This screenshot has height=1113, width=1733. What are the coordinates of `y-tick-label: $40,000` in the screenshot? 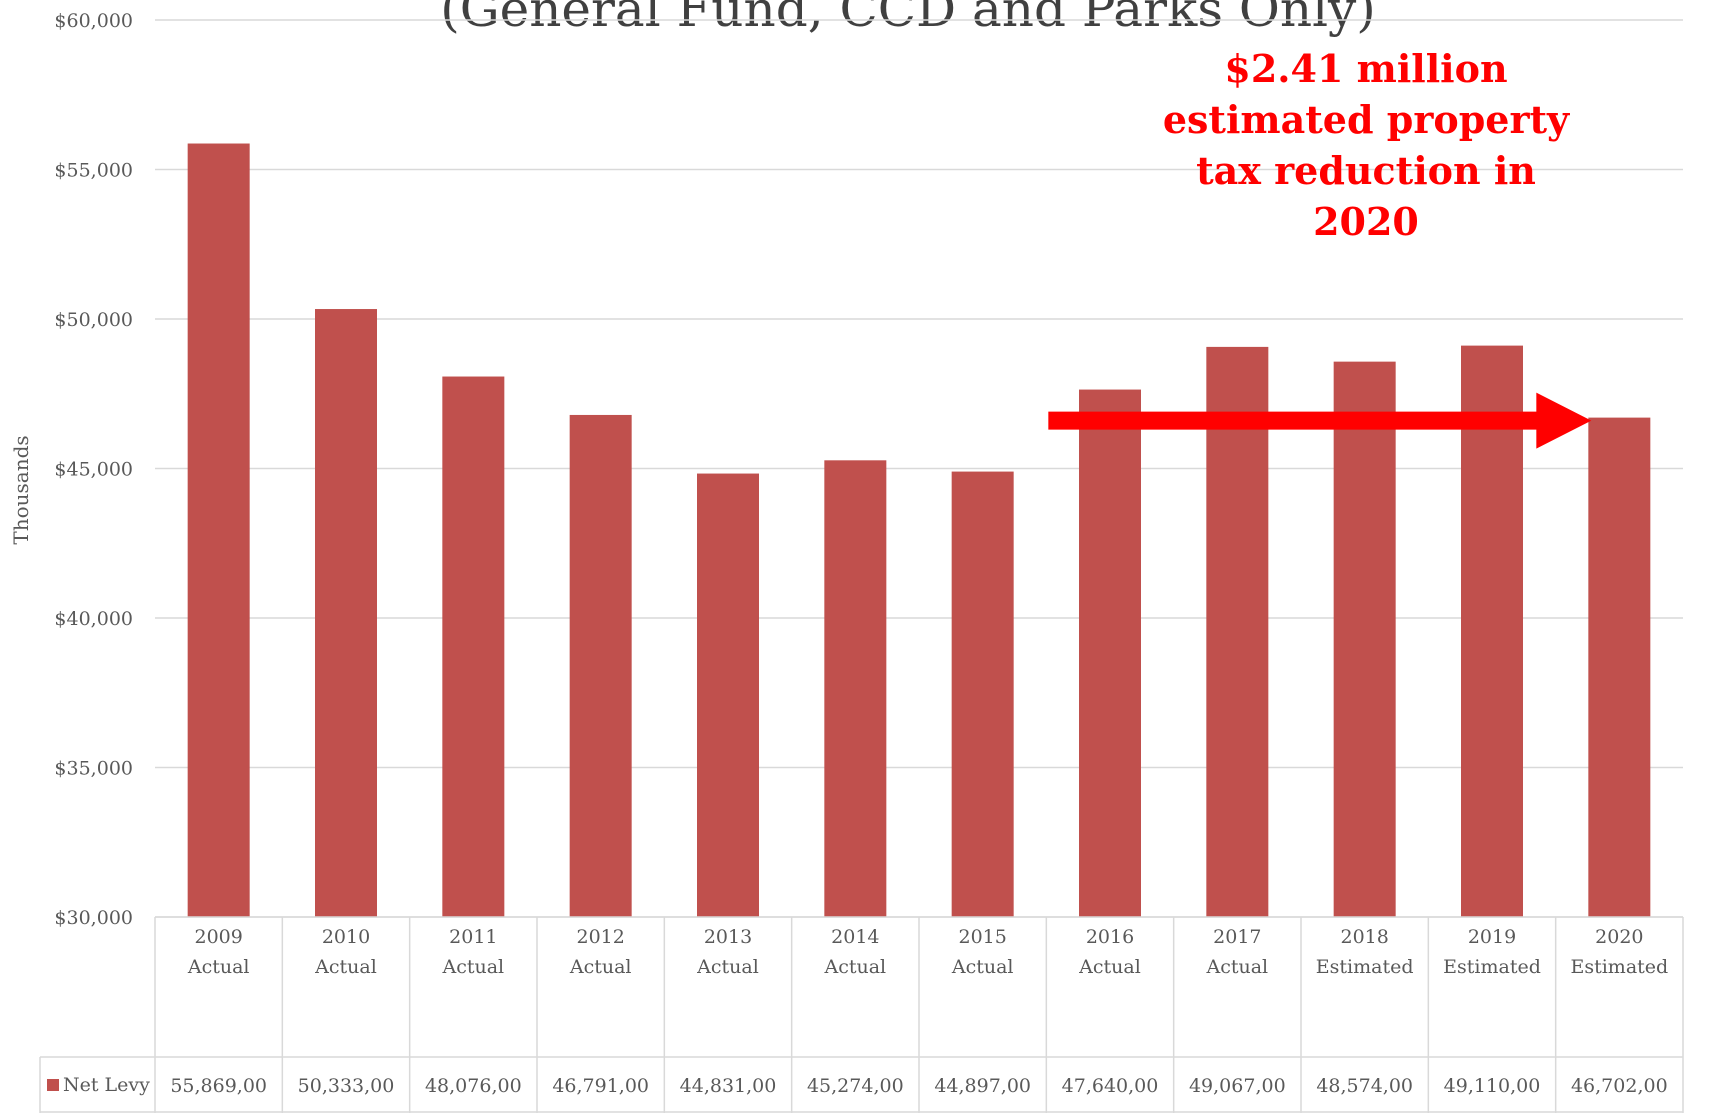 It's located at (93, 619).